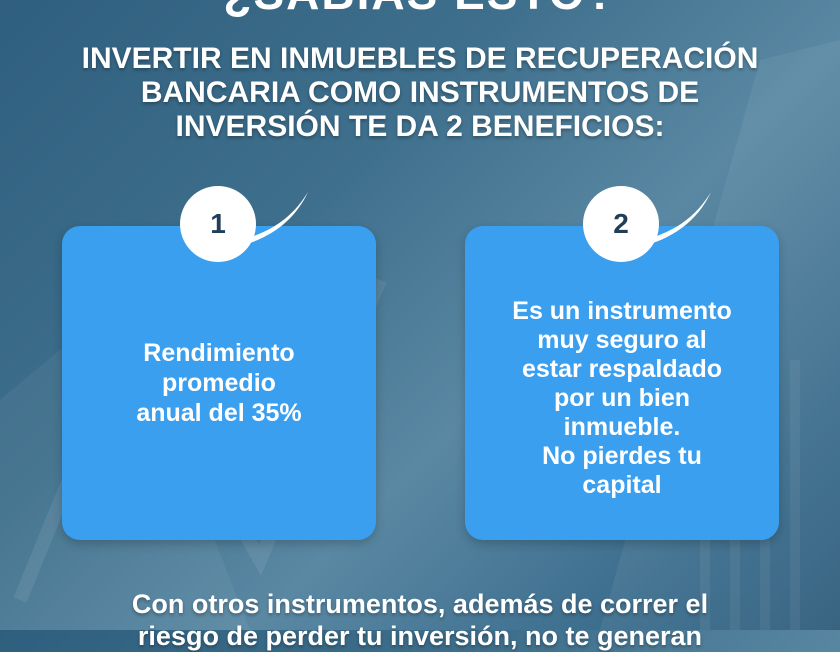  I want to click on title: ¿SABÍAS ESTO?, so click(420, 10).